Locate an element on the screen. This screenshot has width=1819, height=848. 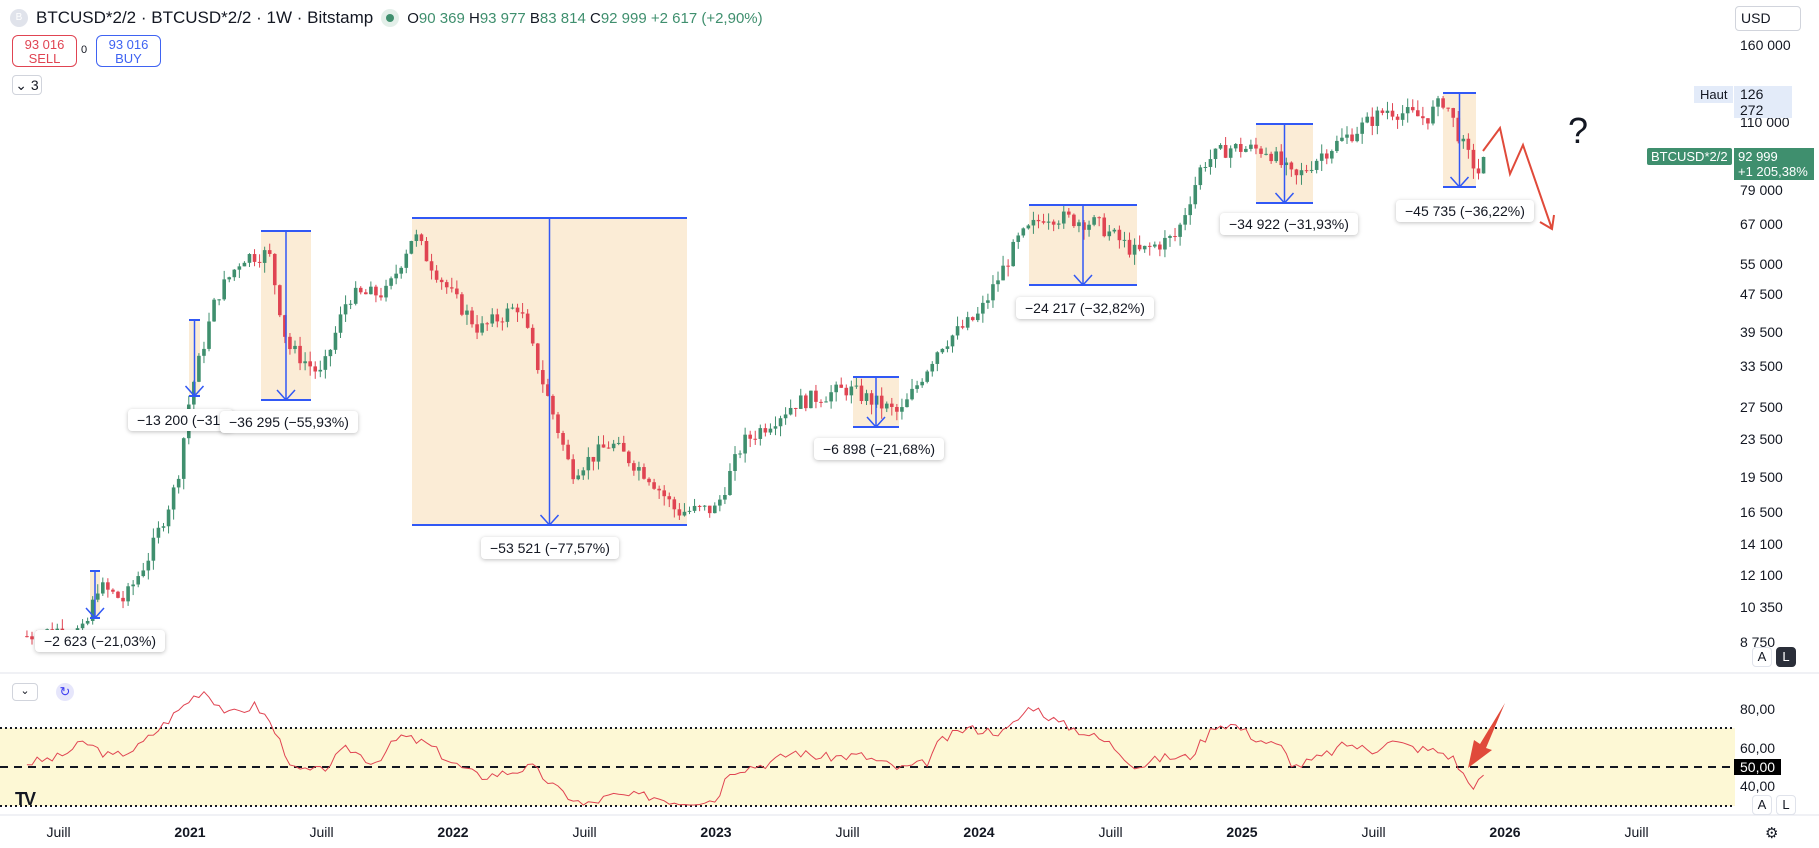
rsi-line is located at coordinates (755, 748).